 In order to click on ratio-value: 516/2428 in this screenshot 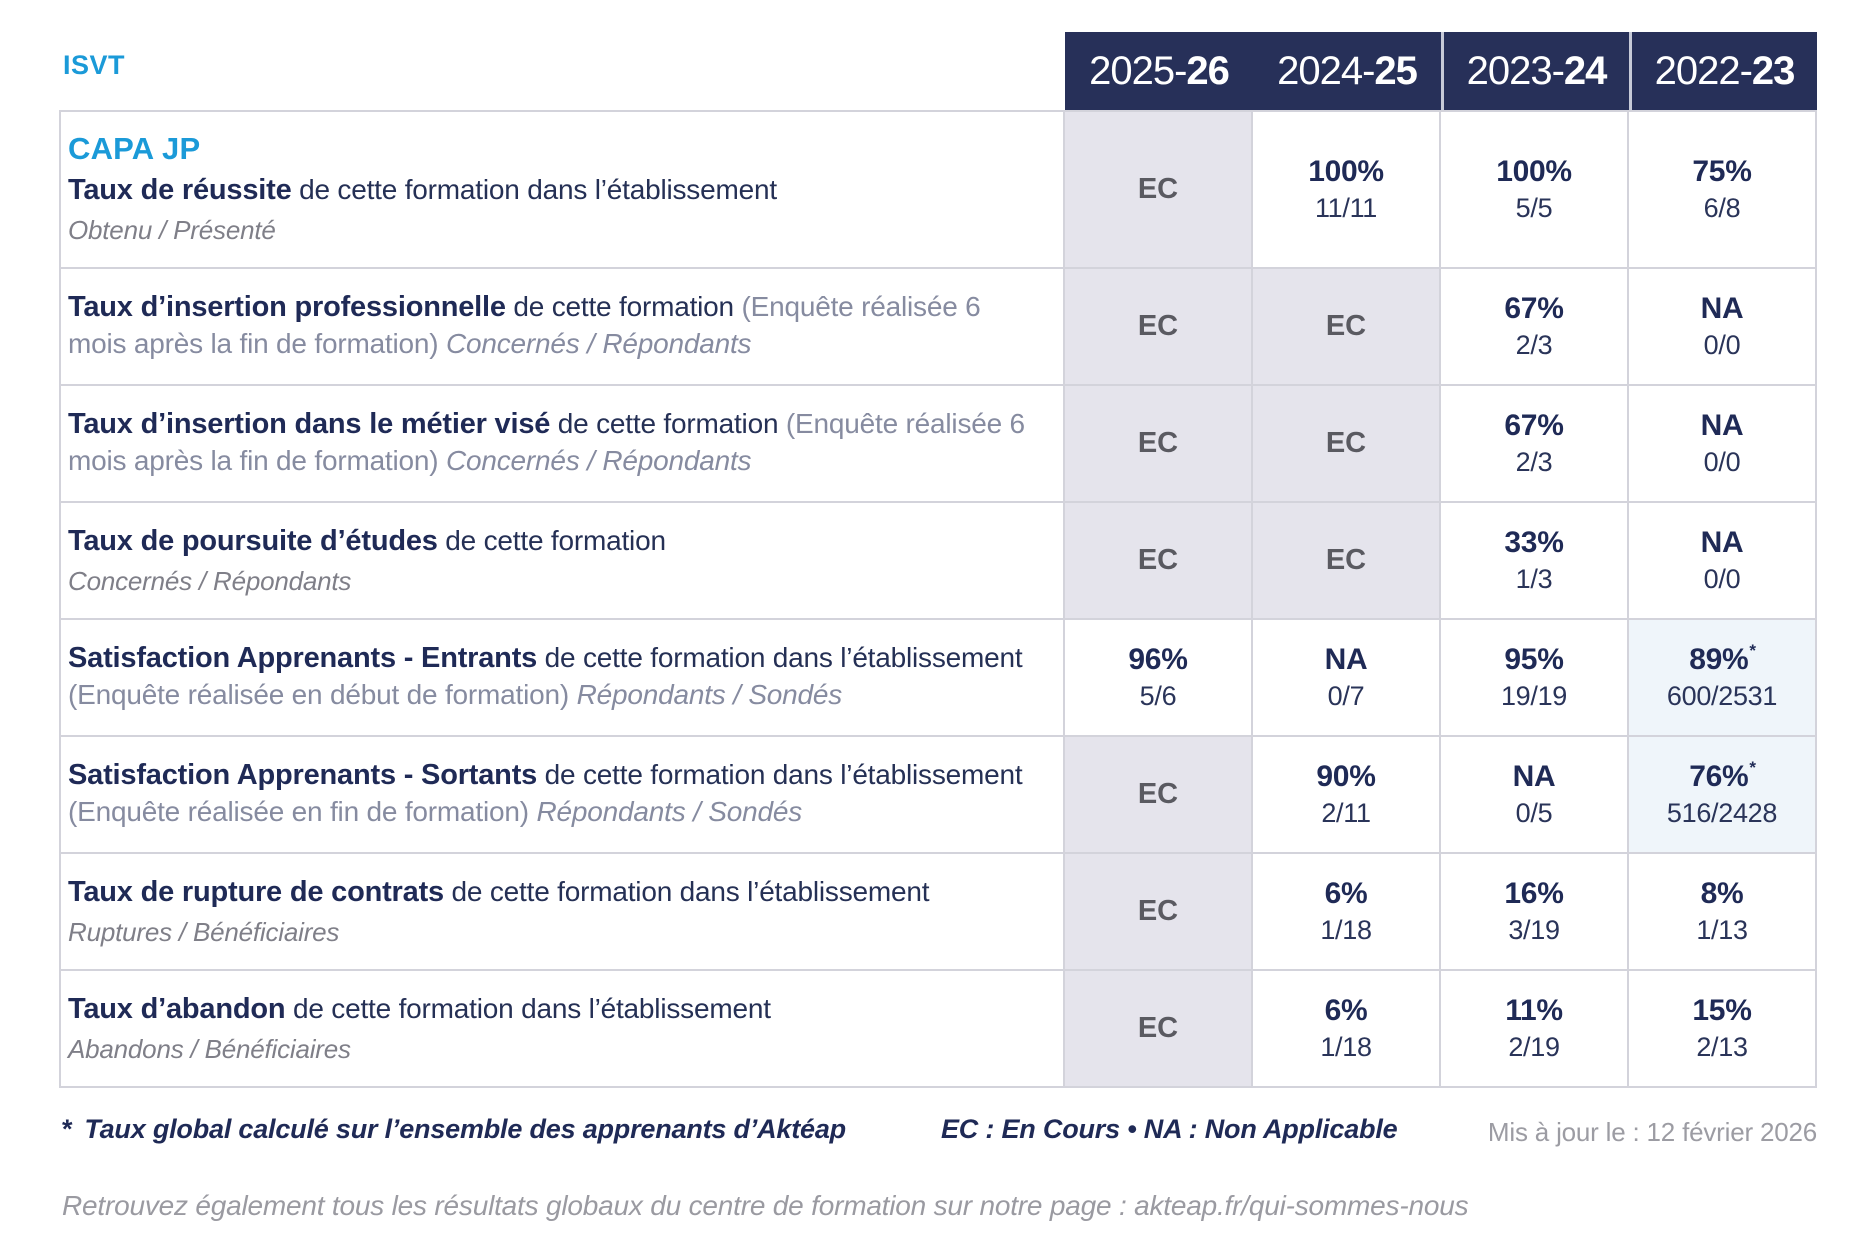, I will do `click(1722, 812)`.